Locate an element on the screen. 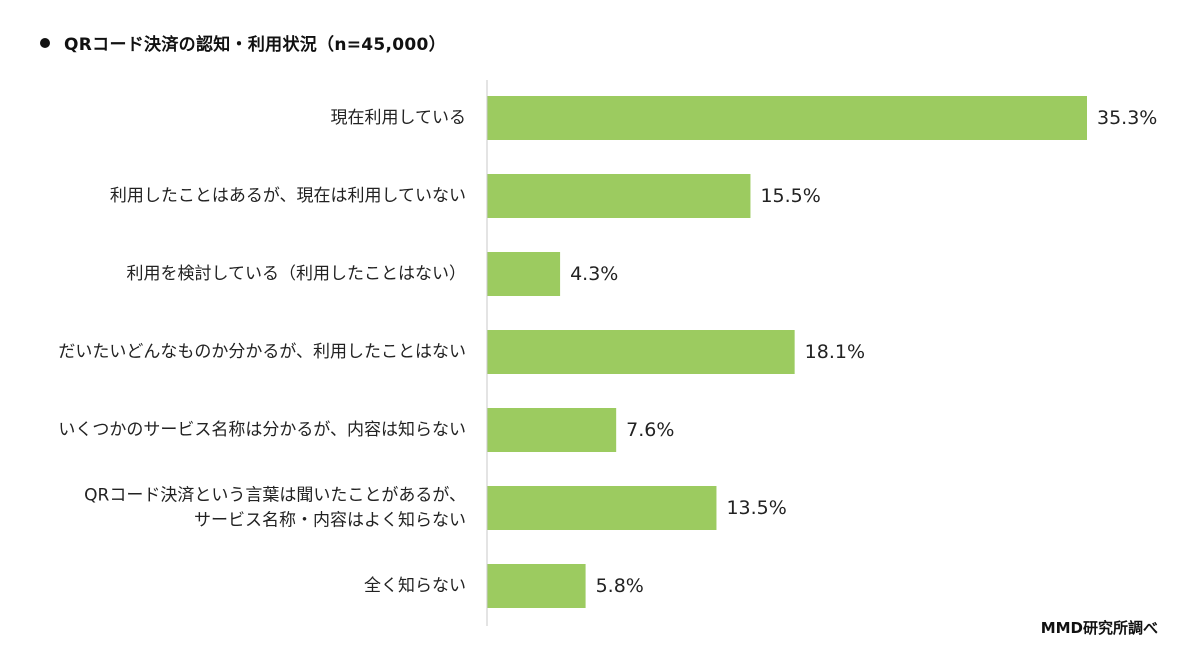  data-label: 15.5% is located at coordinates (790, 196).